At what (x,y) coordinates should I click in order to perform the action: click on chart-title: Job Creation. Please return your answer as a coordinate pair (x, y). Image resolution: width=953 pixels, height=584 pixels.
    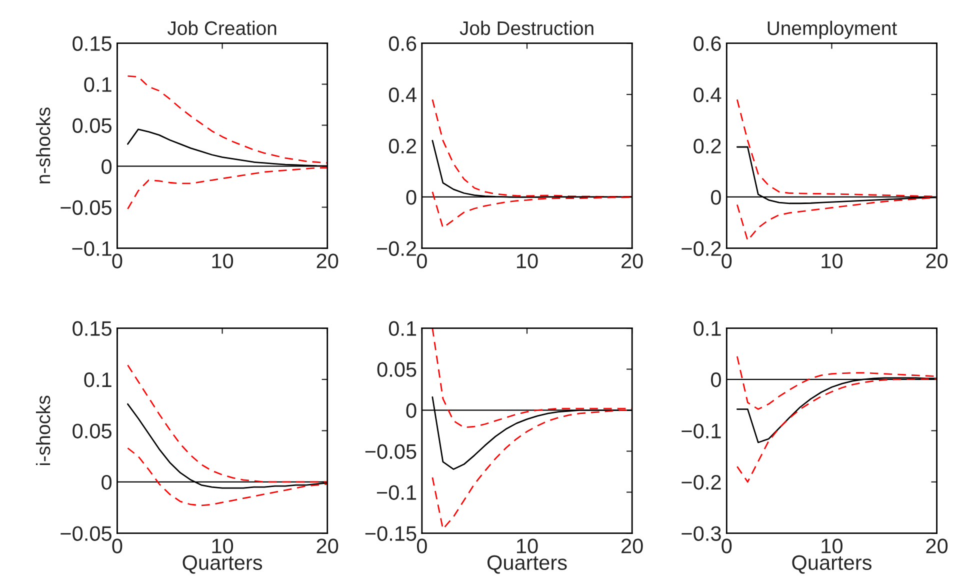
    Looking at the image, I should click on (221, 28).